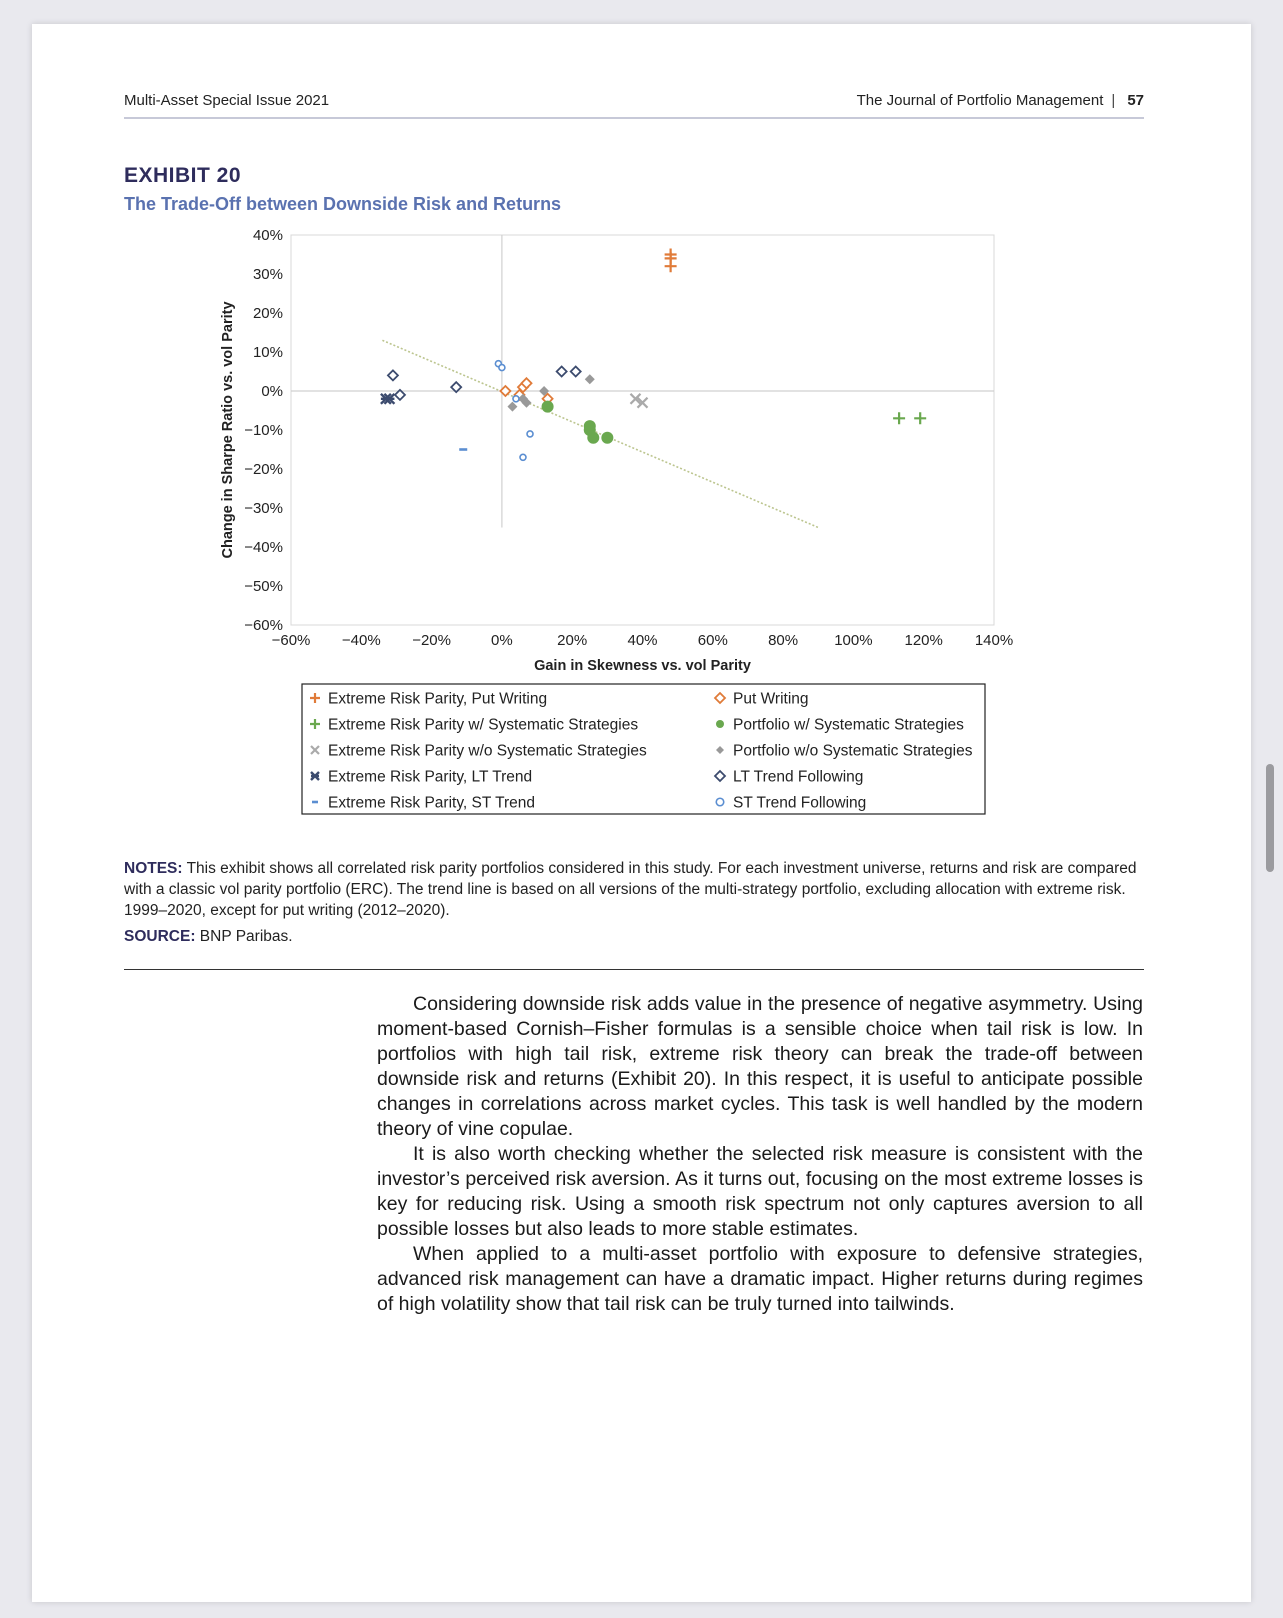 Image resolution: width=1283 pixels, height=1618 pixels. I want to click on x-tick-label: −20%, so click(431, 640).